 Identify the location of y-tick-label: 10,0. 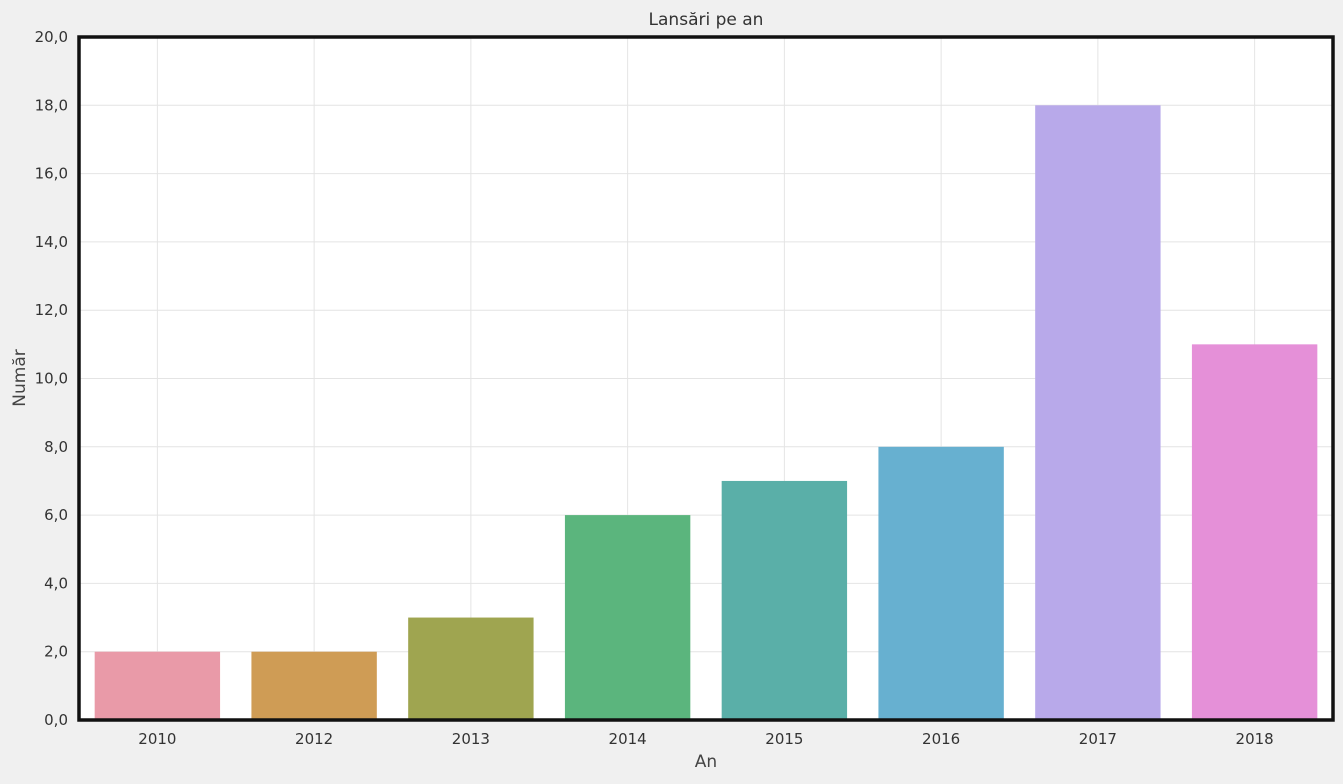
(51, 379).